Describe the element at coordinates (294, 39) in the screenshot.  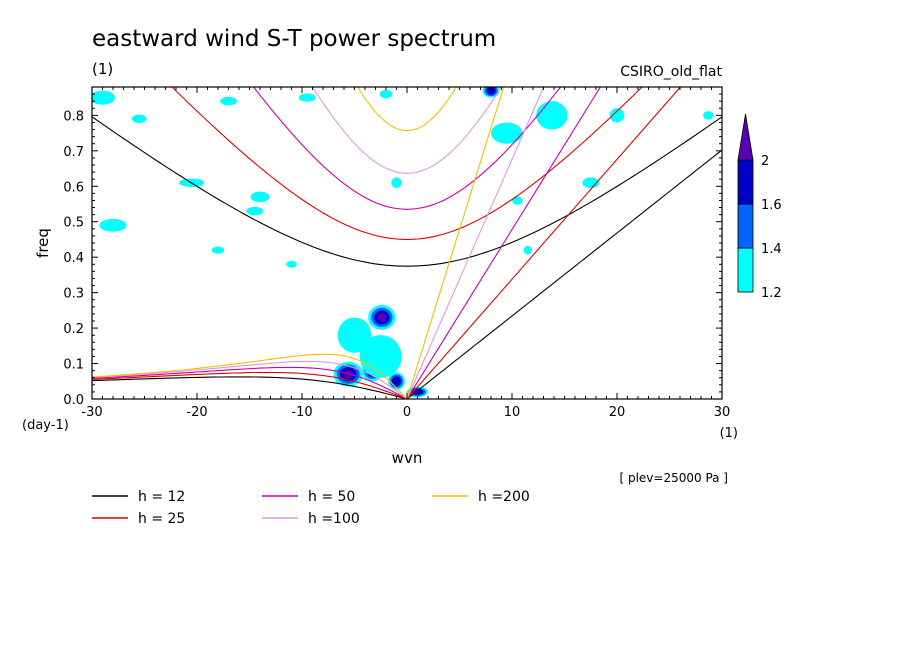
I see `chart-title: eastward wind S-T power spectrum` at that location.